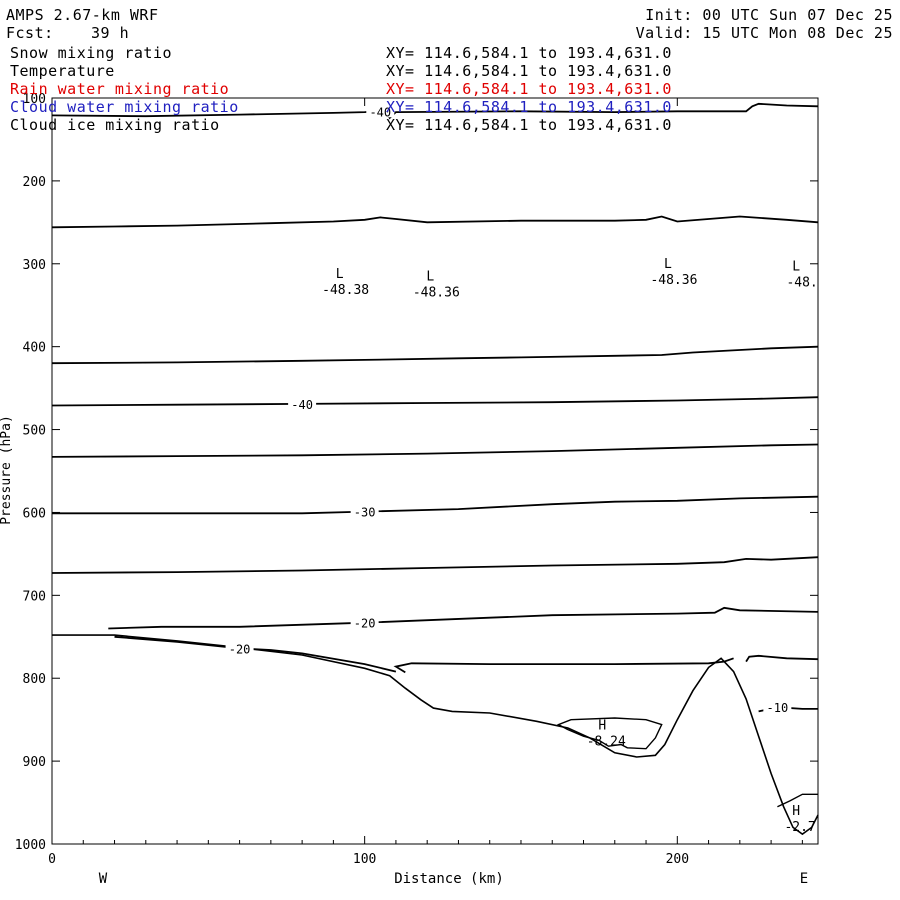  What do you see at coordinates (364, 859) in the screenshot?
I see `x-tick-label: 100` at bounding box center [364, 859].